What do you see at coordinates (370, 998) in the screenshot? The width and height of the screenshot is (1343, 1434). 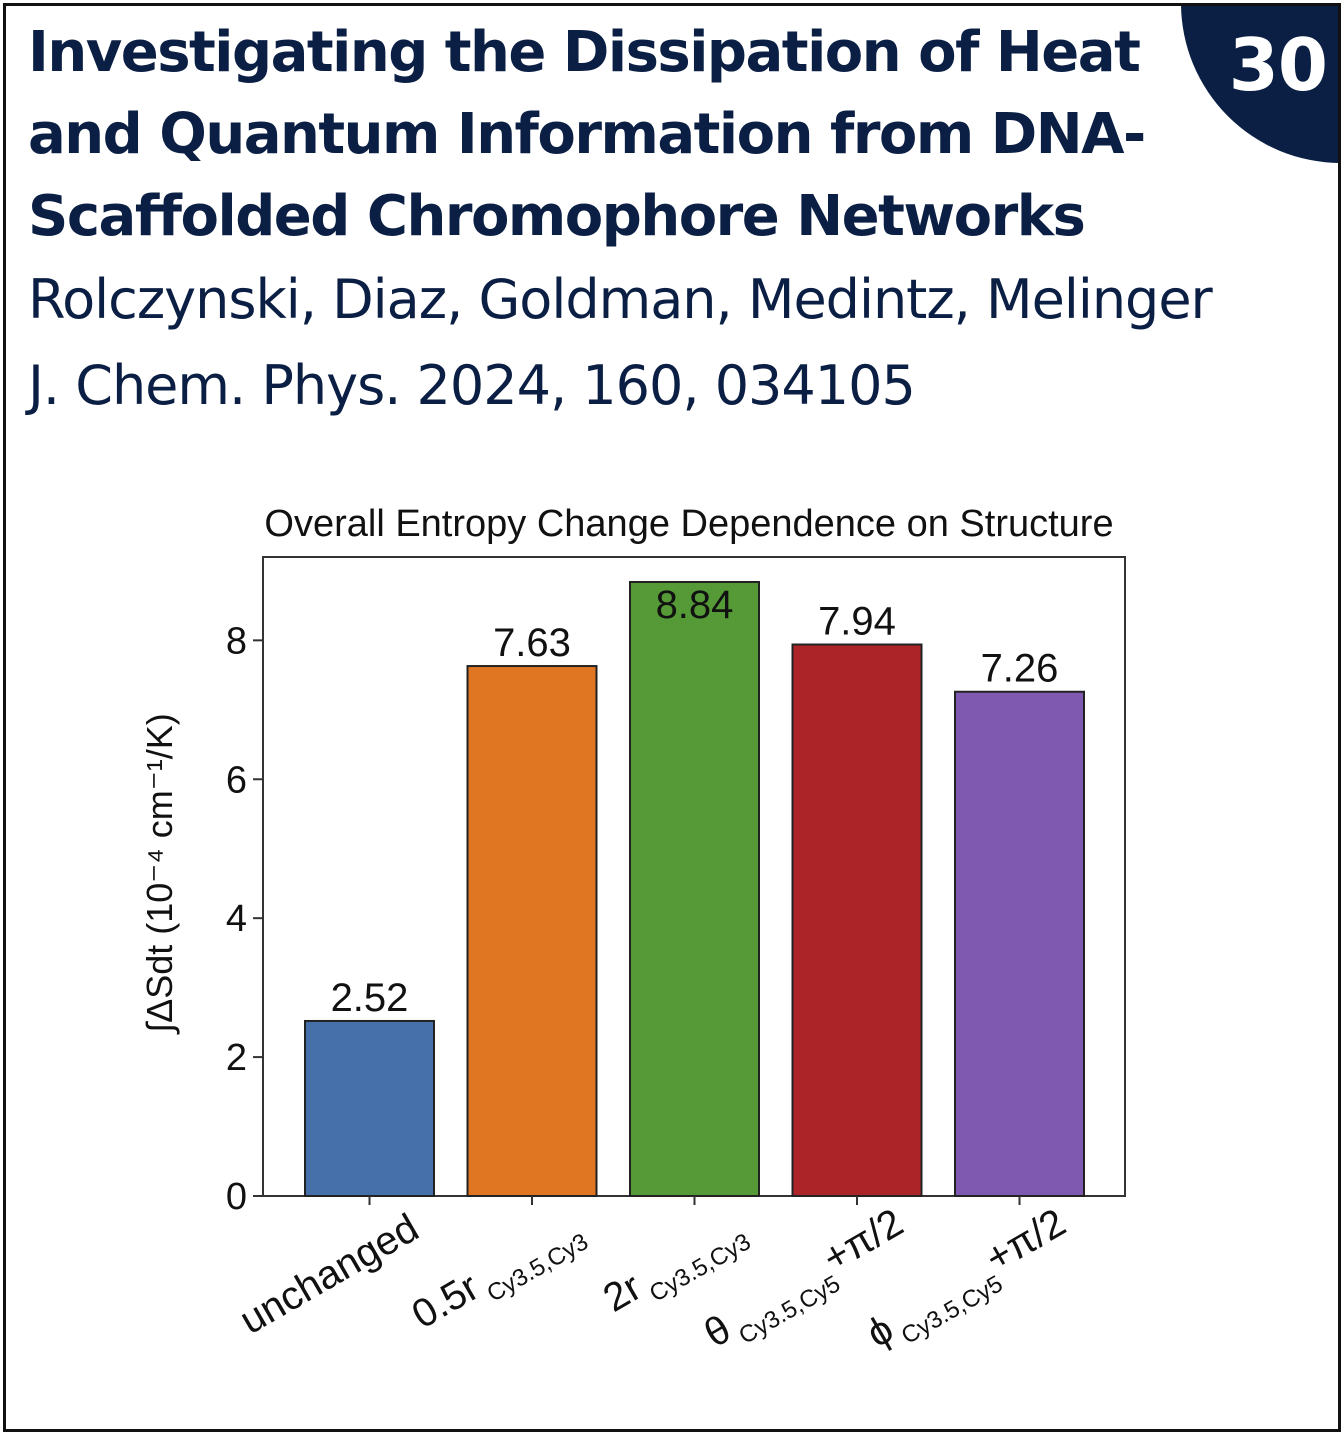 I see `bar-value-label: 2.52` at bounding box center [370, 998].